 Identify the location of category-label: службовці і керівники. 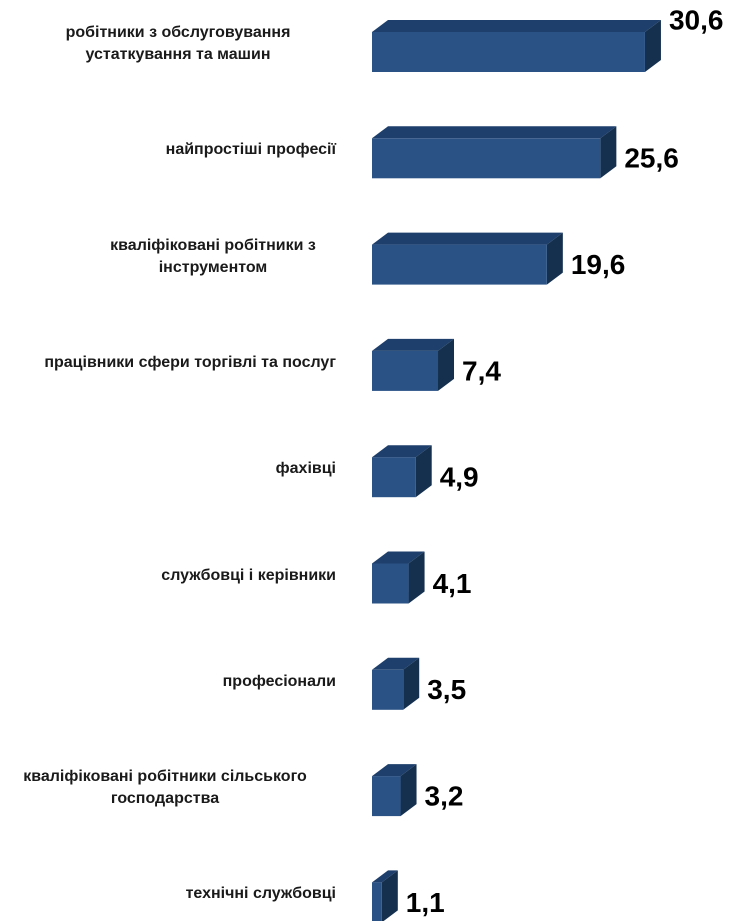
(248, 575).